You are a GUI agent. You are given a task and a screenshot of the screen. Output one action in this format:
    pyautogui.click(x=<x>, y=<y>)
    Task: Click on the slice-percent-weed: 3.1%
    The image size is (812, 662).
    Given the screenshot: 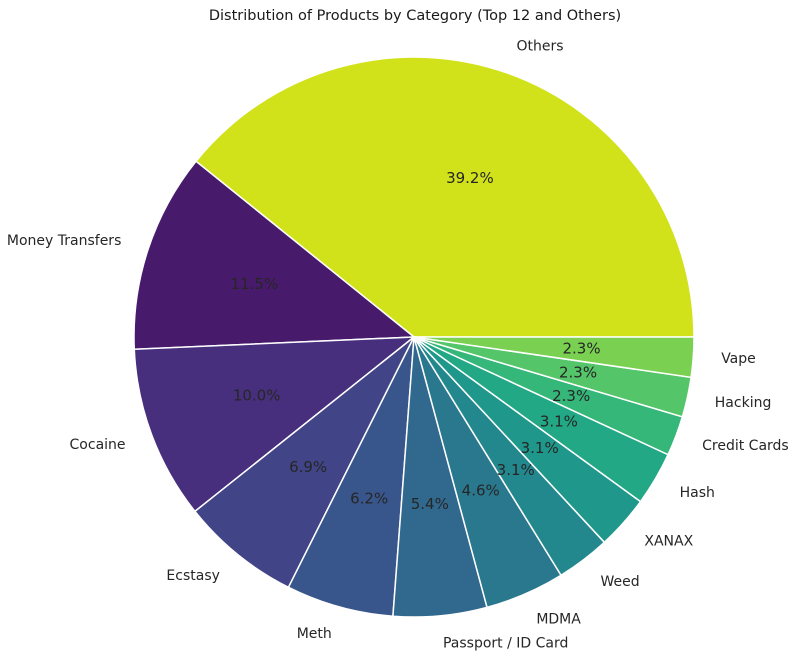 What is the action you would take?
    pyautogui.click(x=516, y=470)
    